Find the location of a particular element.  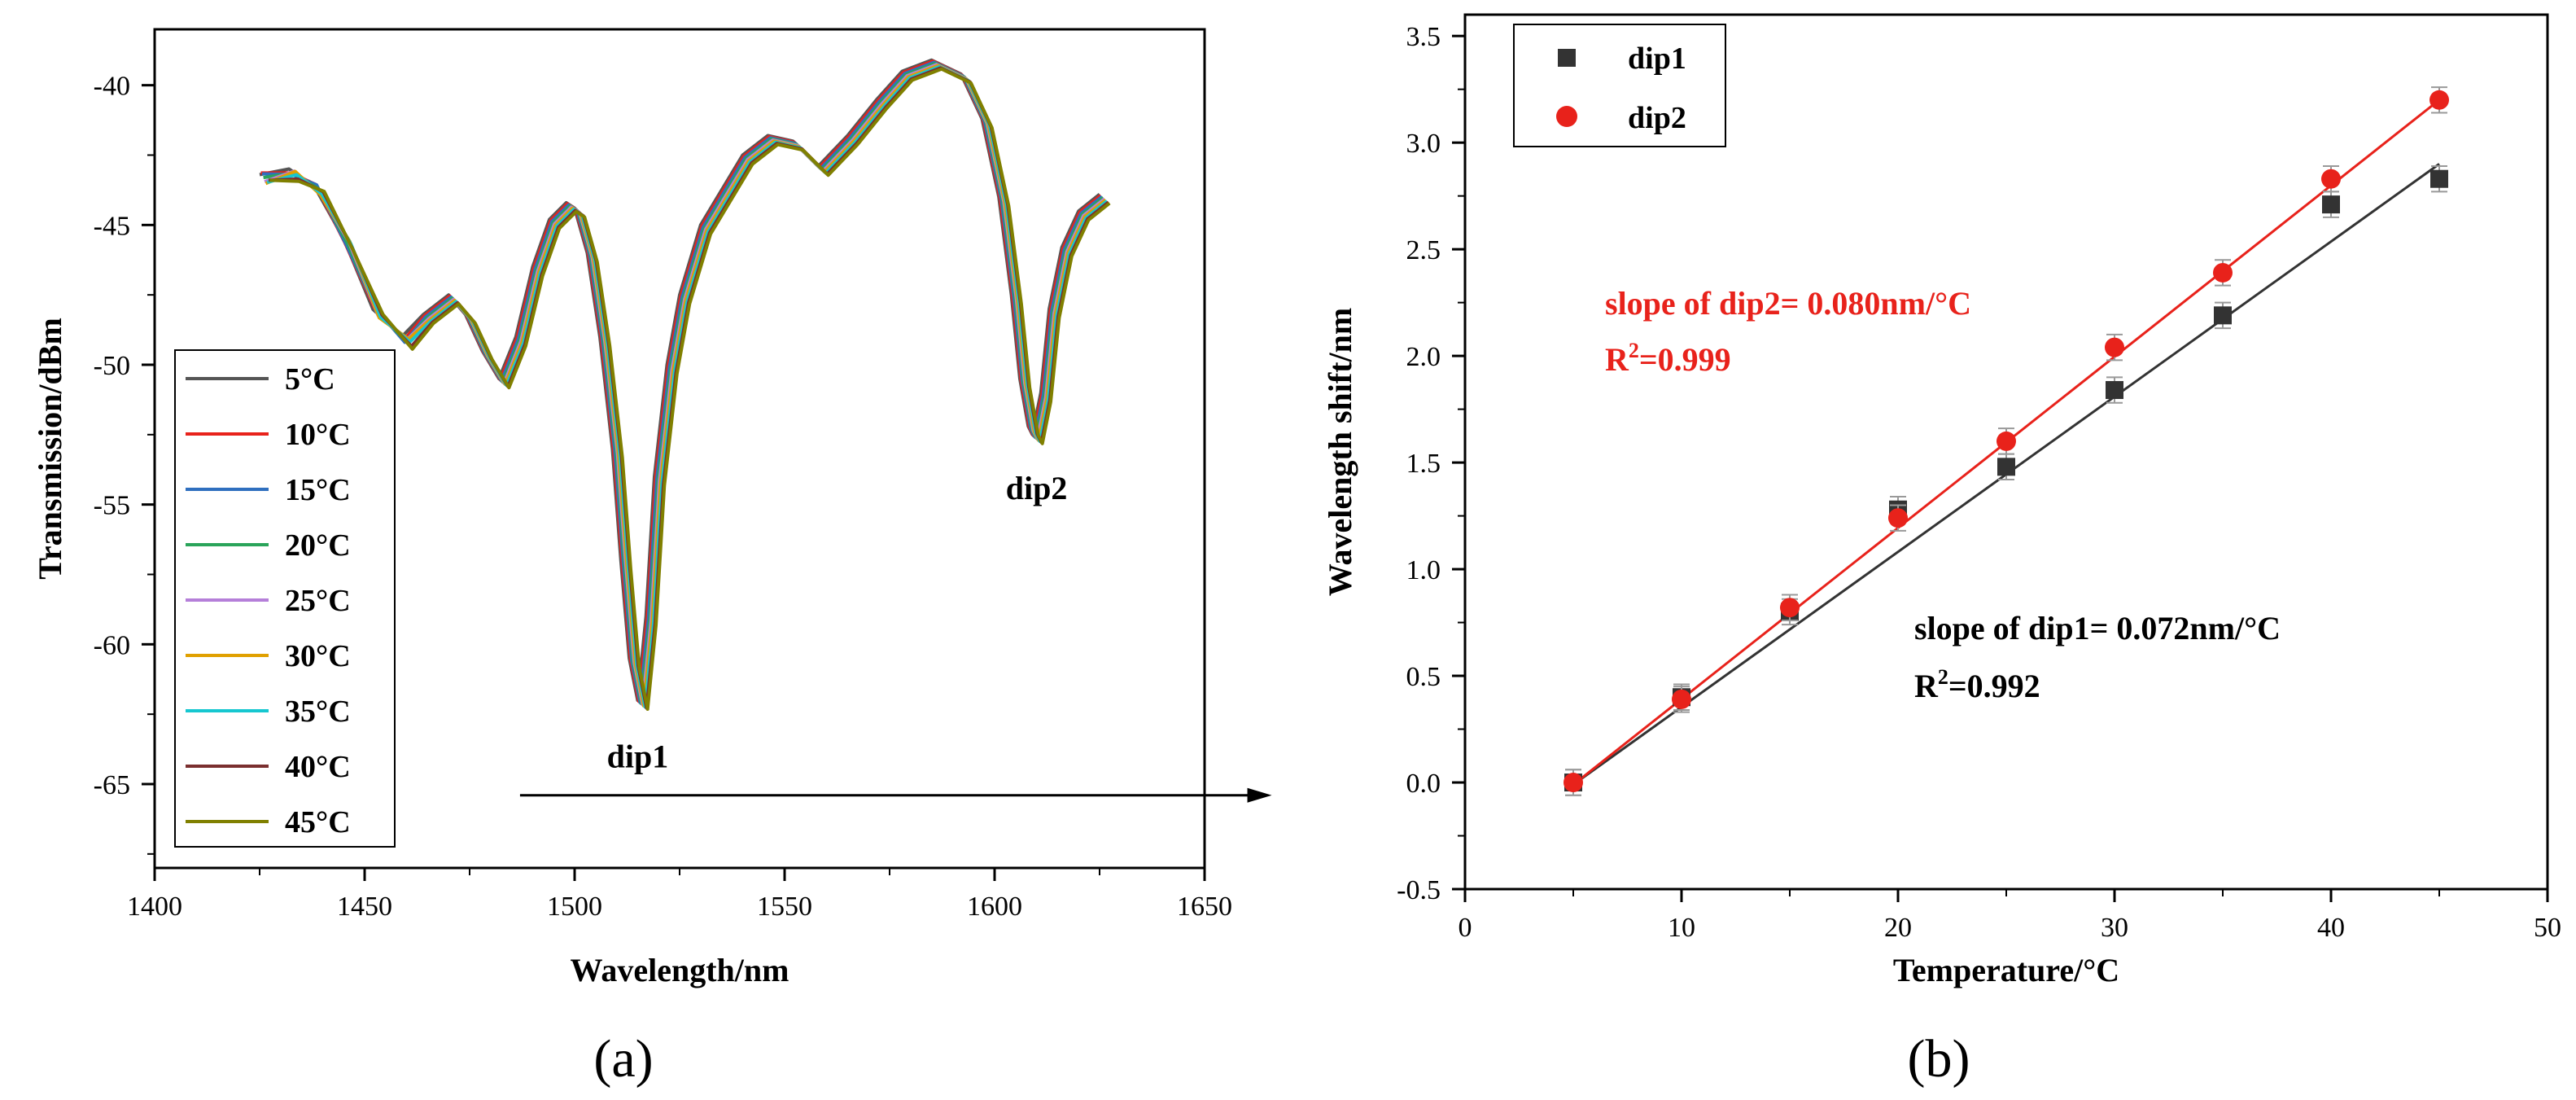

legend-dip1-label: dip1 is located at coordinates (1657, 59).